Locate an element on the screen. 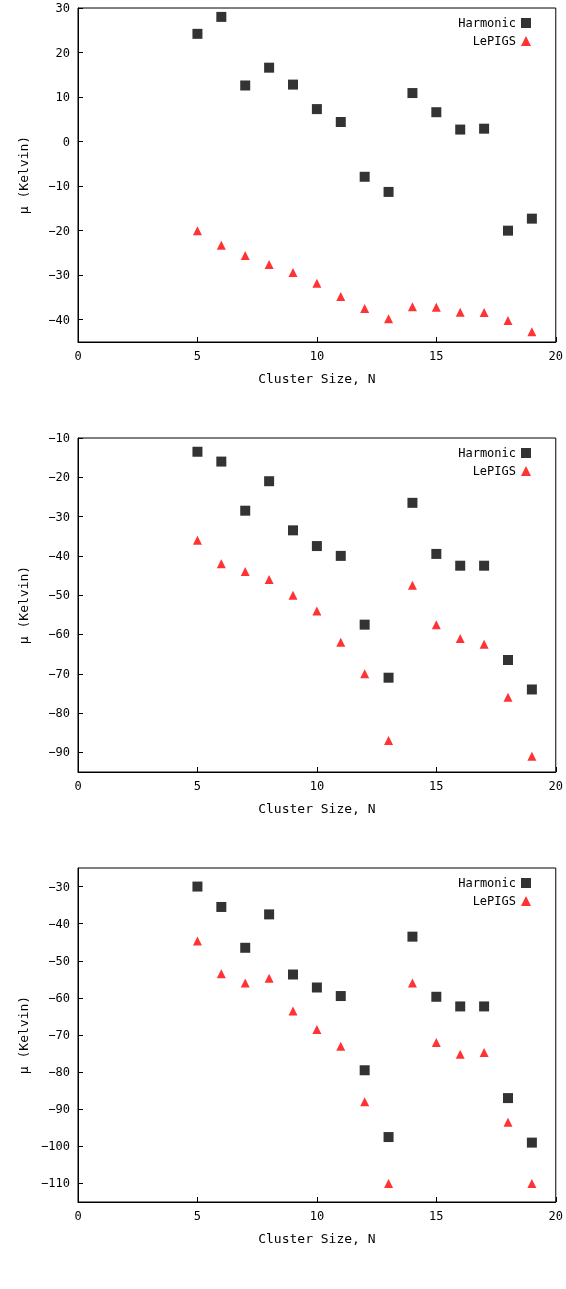  y-tick-label: 0 is located at coordinates (66, 141).